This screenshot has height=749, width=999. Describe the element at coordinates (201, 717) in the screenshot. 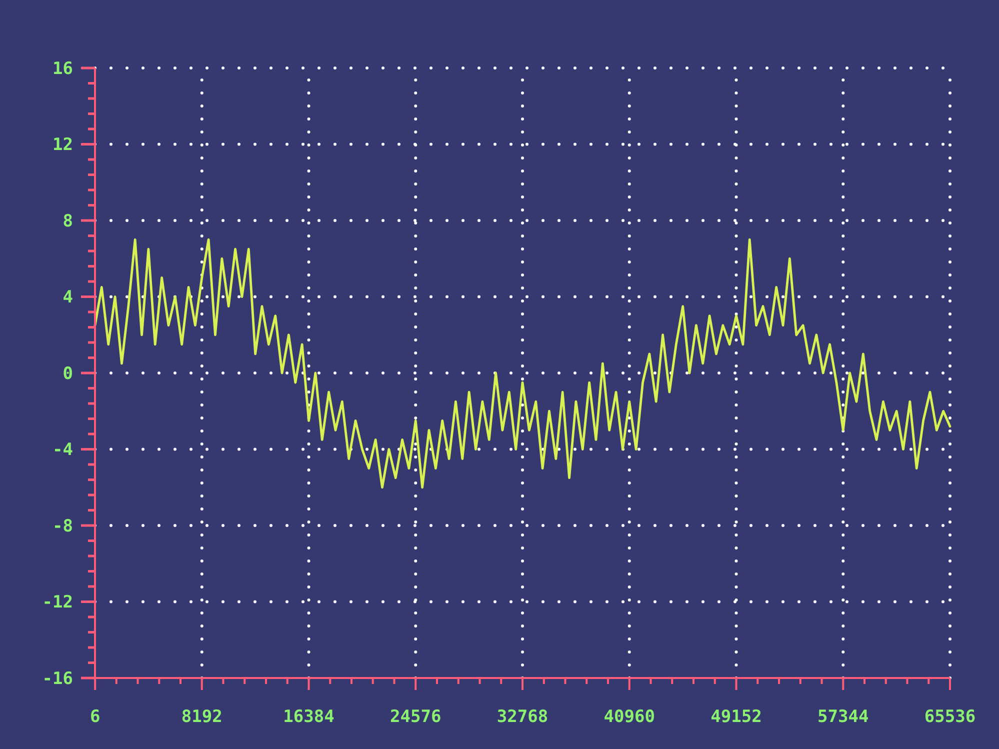

I see `x-tick-label: 8192` at that location.